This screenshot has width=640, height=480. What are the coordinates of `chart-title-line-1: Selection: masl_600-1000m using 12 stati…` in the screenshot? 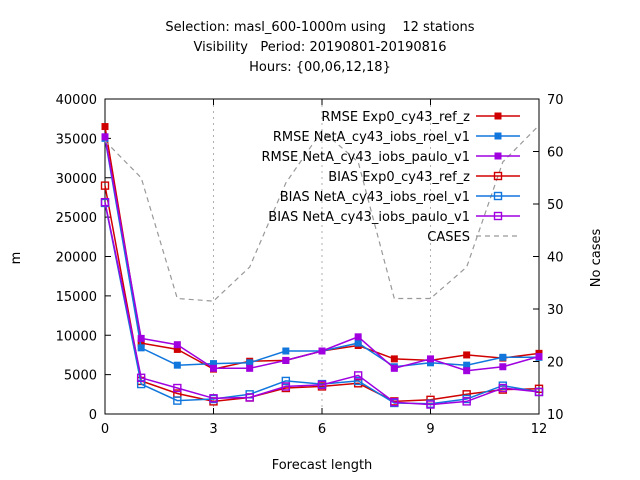 It's located at (320, 27).